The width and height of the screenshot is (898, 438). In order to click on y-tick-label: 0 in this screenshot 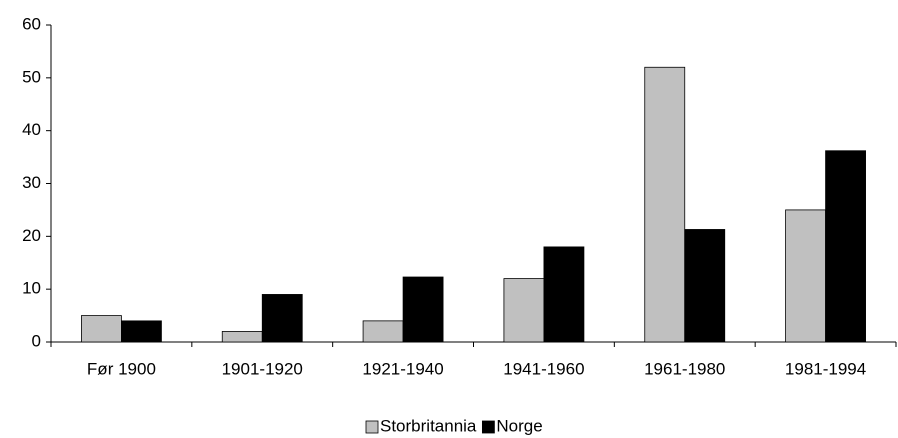, I will do `click(36, 340)`.